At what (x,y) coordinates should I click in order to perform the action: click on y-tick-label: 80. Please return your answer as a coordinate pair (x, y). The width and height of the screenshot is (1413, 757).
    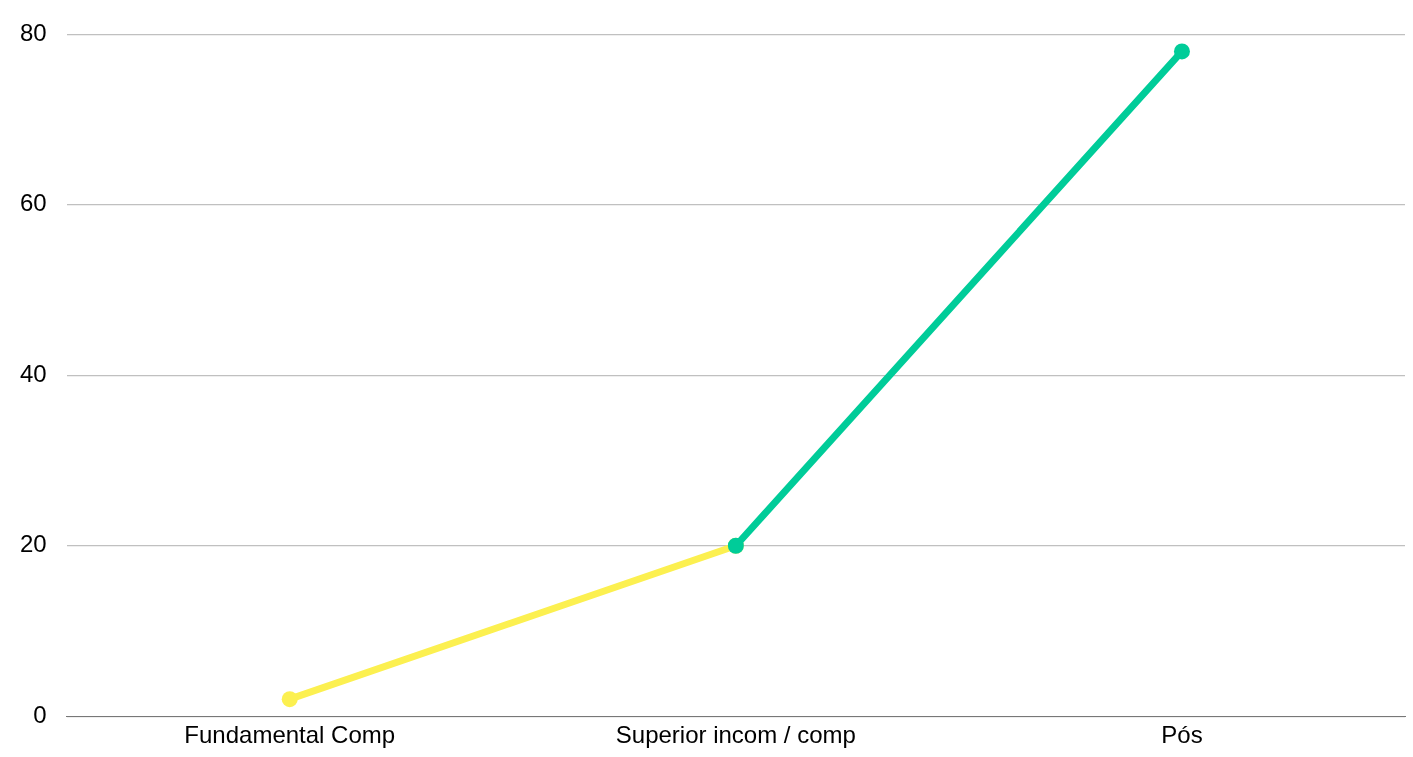
    Looking at the image, I should click on (33, 33).